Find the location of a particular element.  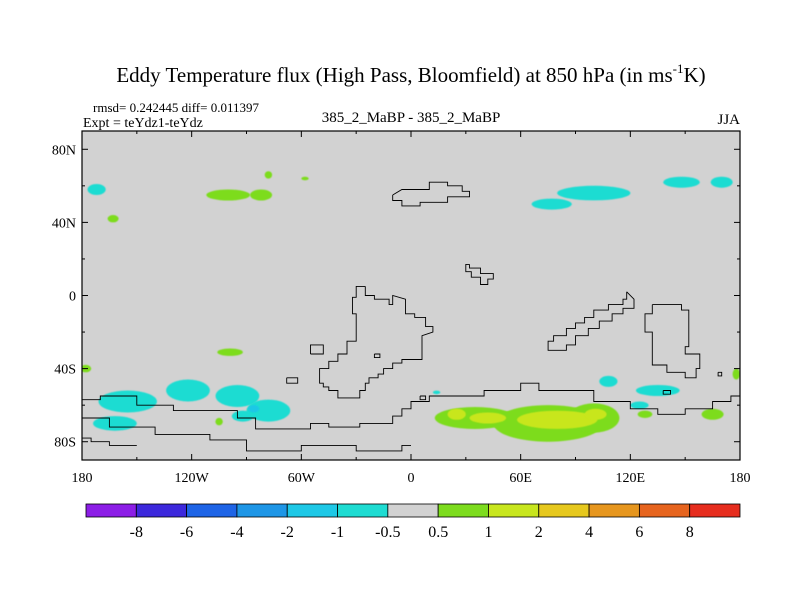

colorbar-label: 1 is located at coordinates (489, 532).